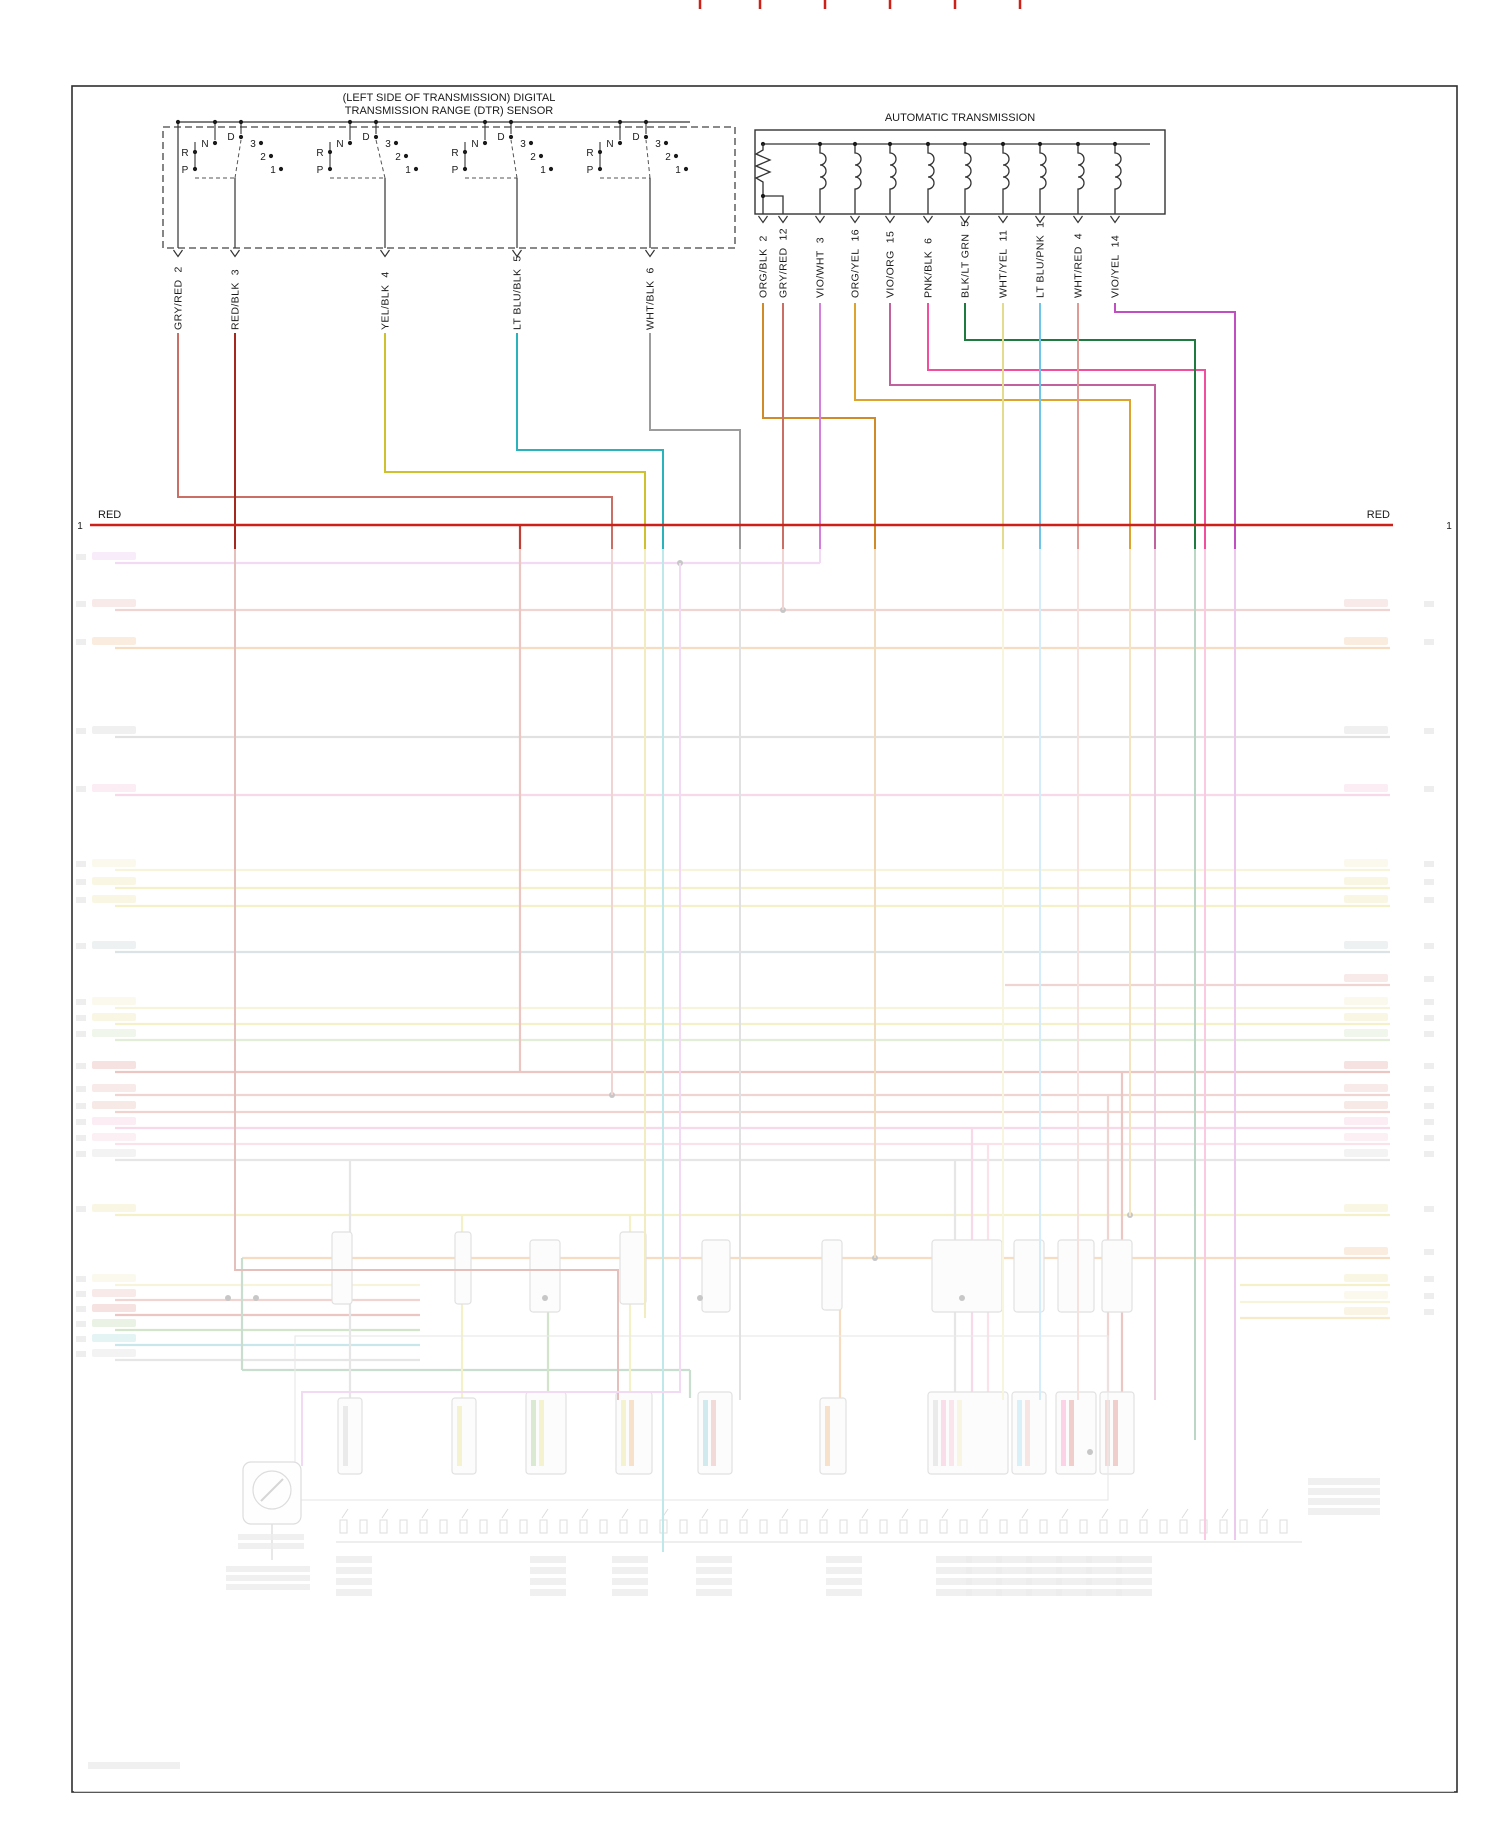 The height and width of the screenshot is (1828, 1500). What do you see at coordinates (1041, 266) in the screenshot?
I see `lt-blu-pnk-1-label-text: LT BLU/PNK` at bounding box center [1041, 266].